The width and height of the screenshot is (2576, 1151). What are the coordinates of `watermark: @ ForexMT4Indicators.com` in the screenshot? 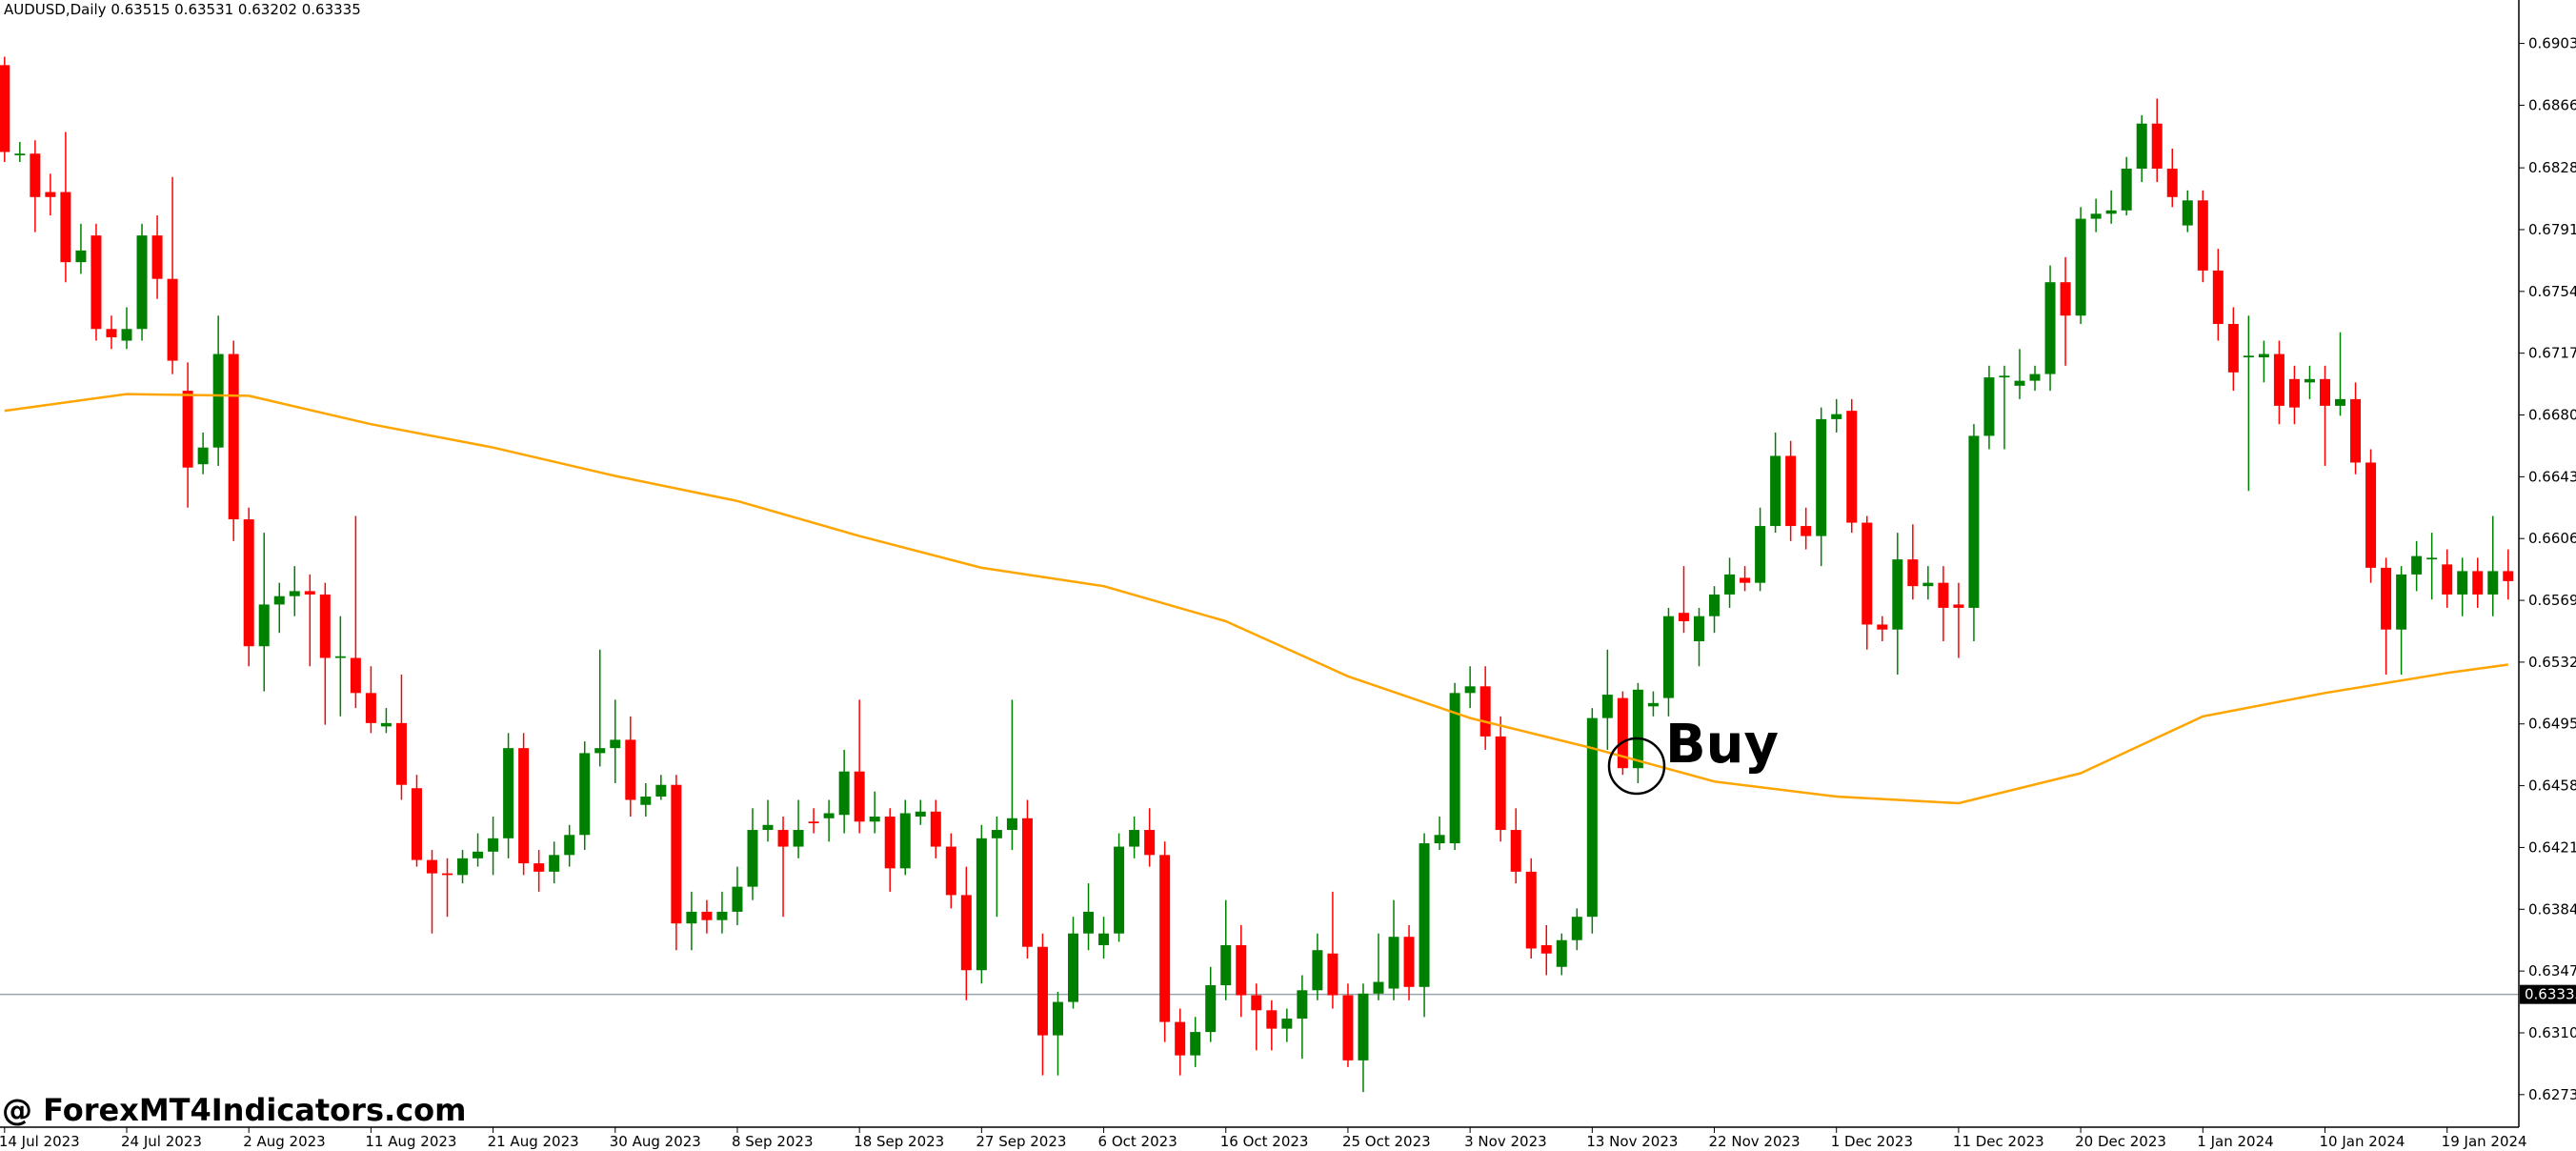 It's located at (234, 1110).